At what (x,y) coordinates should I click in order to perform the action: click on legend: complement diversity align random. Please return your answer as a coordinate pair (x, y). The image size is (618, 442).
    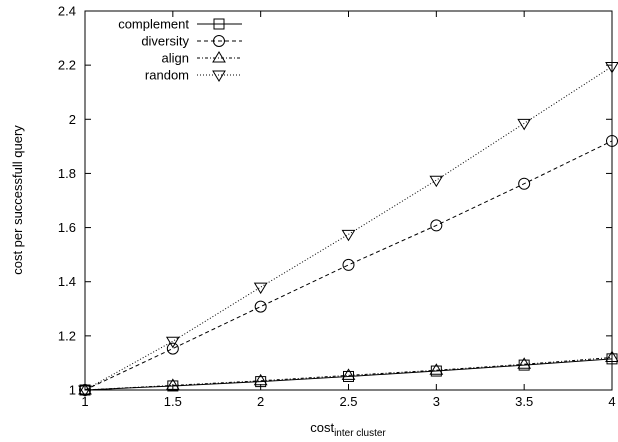
    Looking at the image, I should click on (180, 50).